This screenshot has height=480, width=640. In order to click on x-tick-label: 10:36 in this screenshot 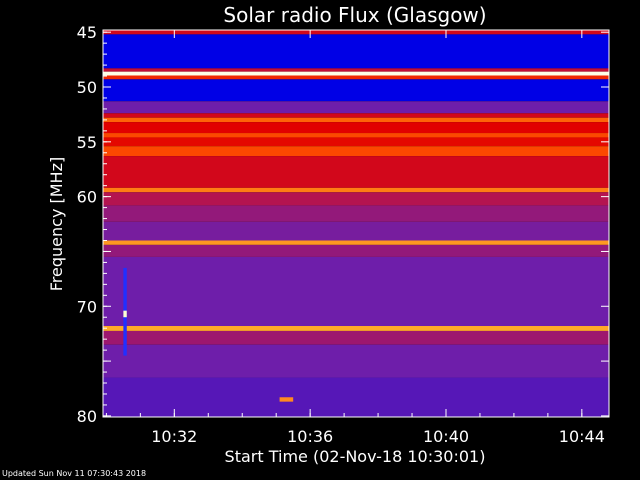, I will do `click(310, 436)`.